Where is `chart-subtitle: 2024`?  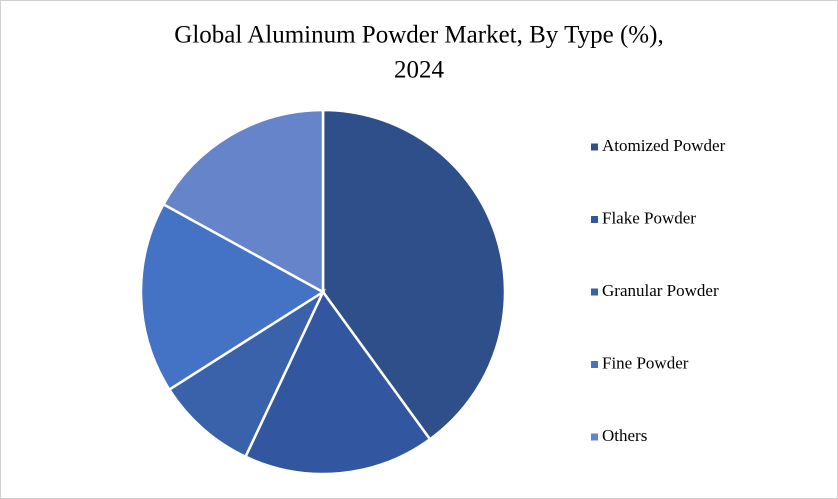
chart-subtitle: 2024 is located at coordinates (419, 70).